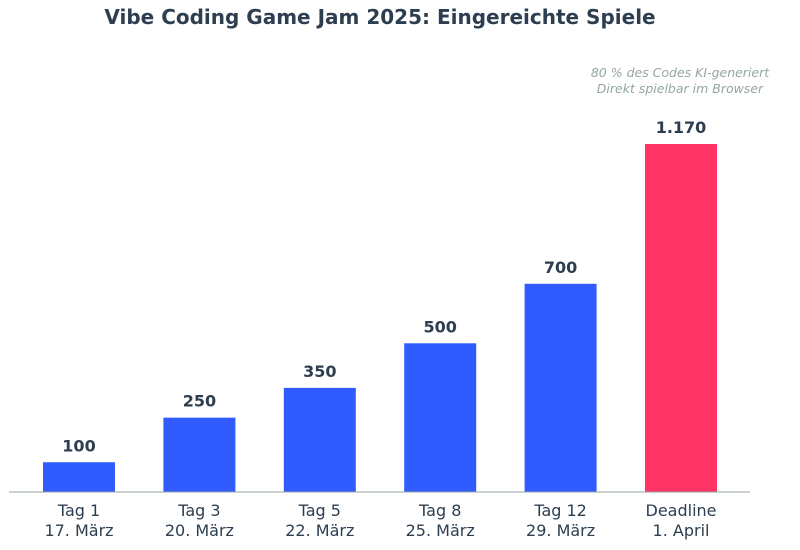  What do you see at coordinates (78, 445) in the screenshot?
I see `data-label: 100` at bounding box center [78, 445].